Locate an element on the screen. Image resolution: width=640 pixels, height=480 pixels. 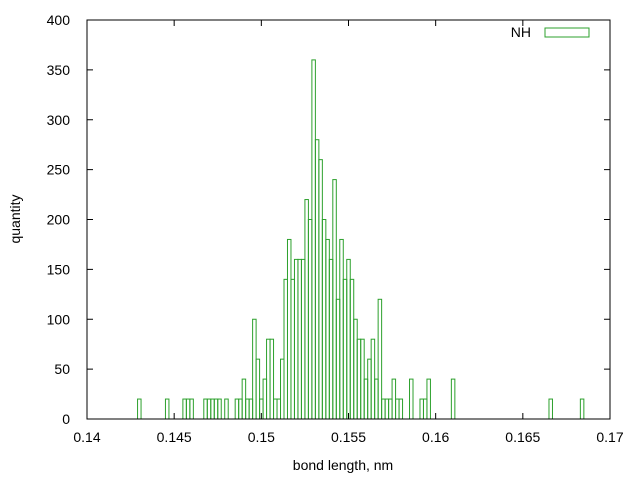
x-axis-label: bond length, nm is located at coordinates (343, 465).